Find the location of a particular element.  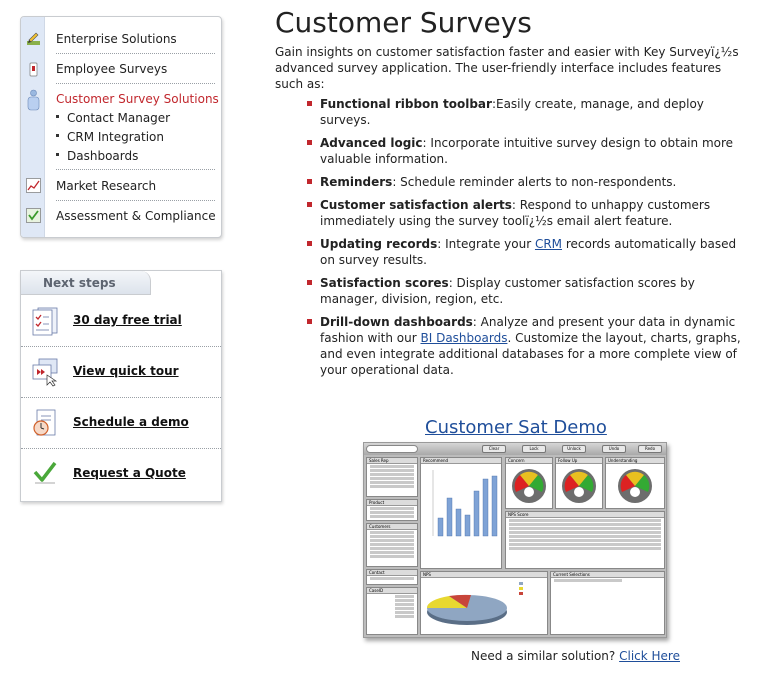

subnav-dashboards: Dashboards is located at coordinates (97, 156).